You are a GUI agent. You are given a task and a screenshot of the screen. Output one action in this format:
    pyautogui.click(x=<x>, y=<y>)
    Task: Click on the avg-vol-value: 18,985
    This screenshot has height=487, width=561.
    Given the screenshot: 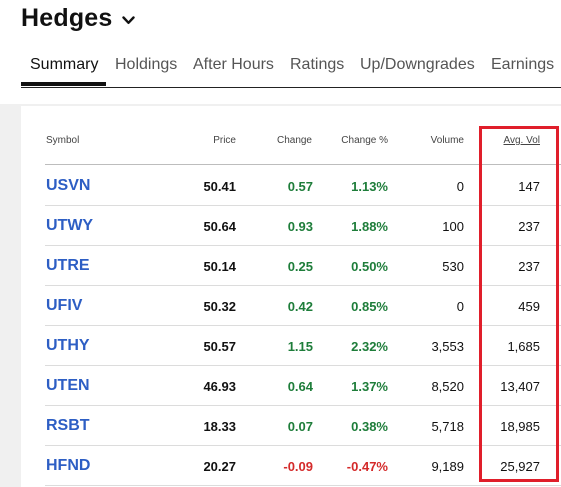 What is the action you would take?
    pyautogui.click(x=520, y=426)
    